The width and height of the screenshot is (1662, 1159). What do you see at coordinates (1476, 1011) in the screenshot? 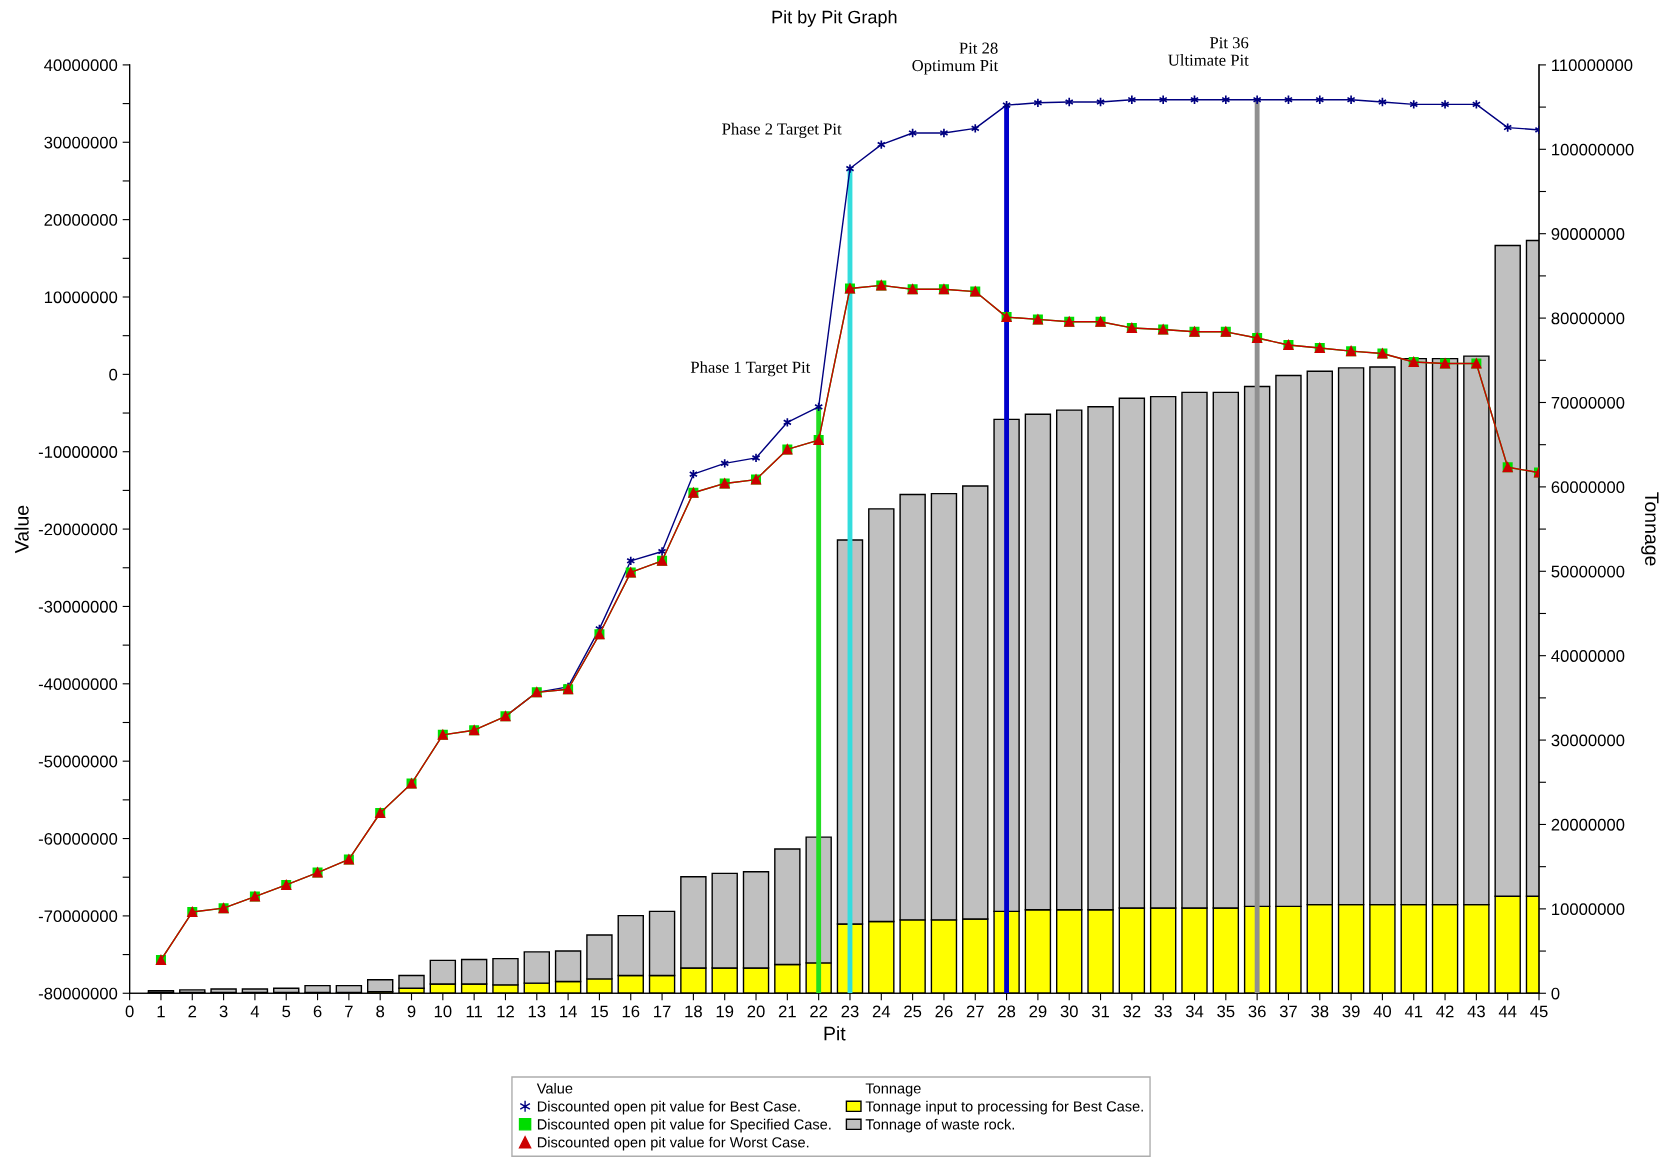
I see `x-tick-label: 43` at bounding box center [1476, 1011].